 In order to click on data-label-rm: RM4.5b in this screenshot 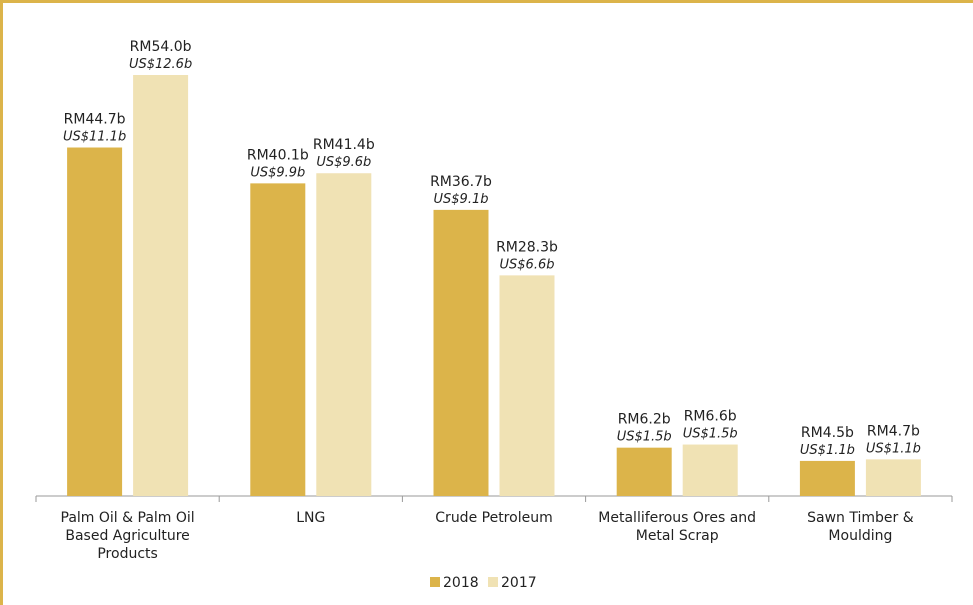, I will do `click(827, 433)`.